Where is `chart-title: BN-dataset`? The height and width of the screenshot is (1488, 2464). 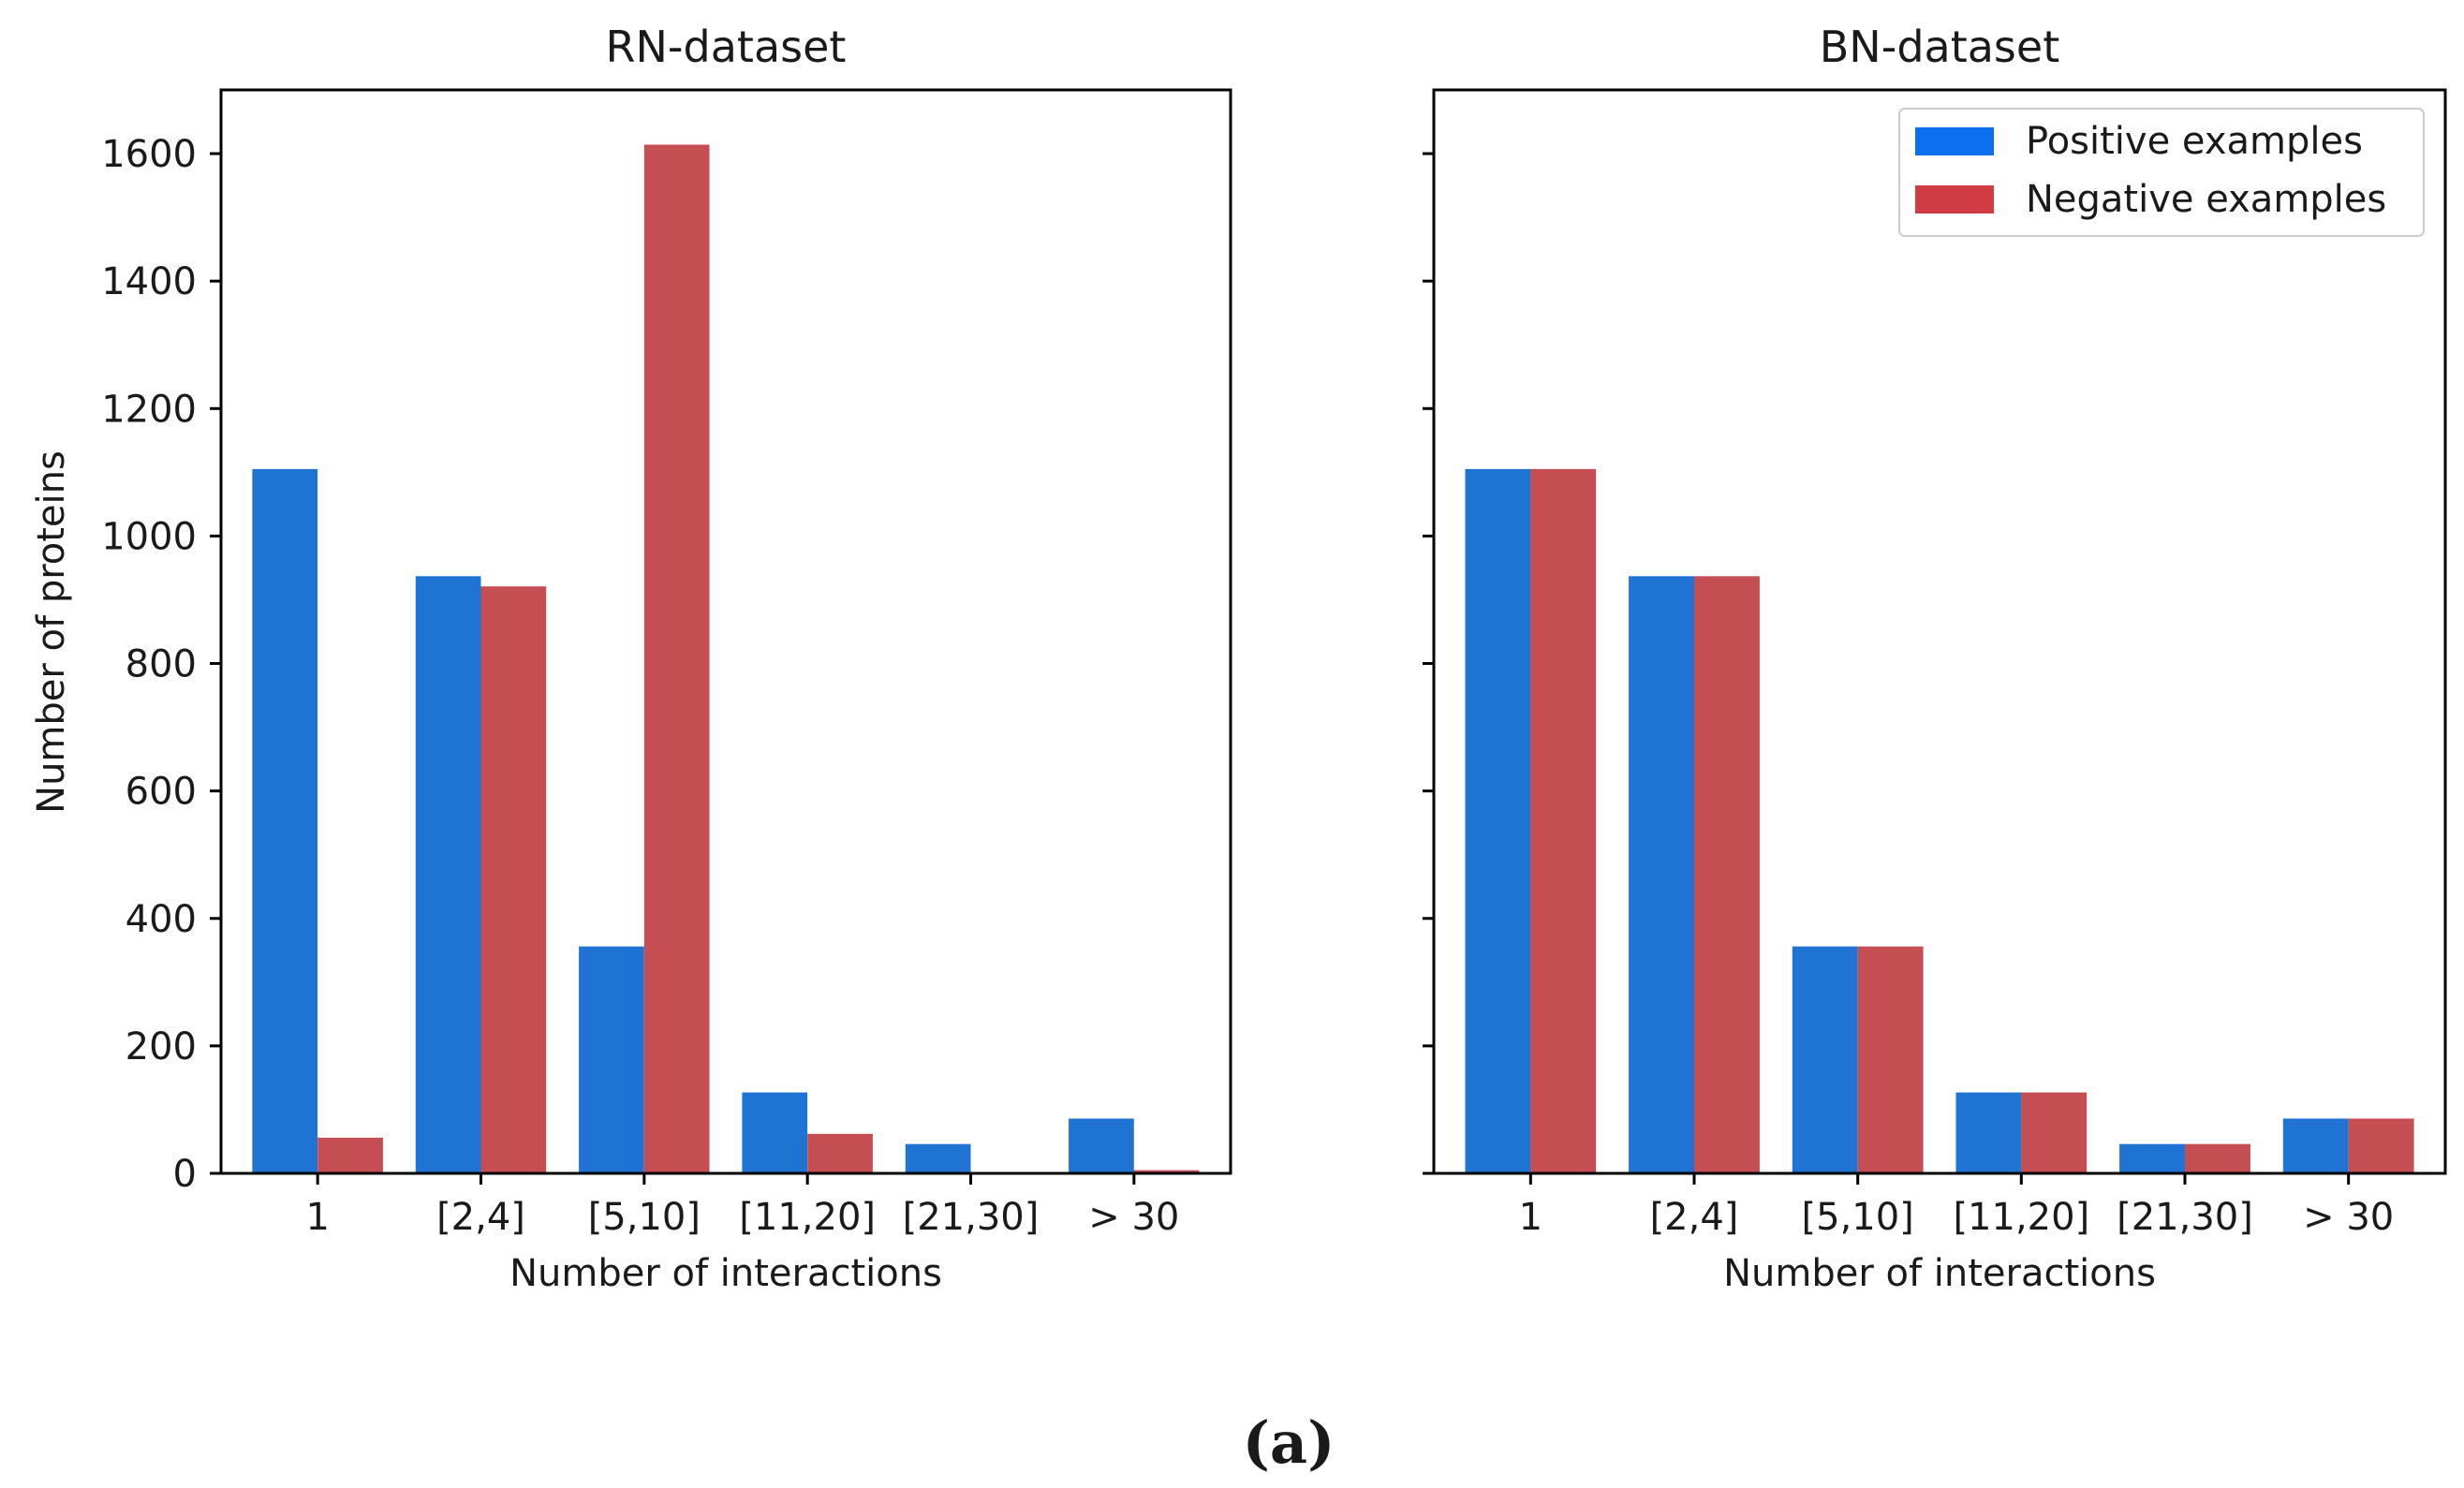 chart-title: BN-dataset is located at coordinates (1939, 47).